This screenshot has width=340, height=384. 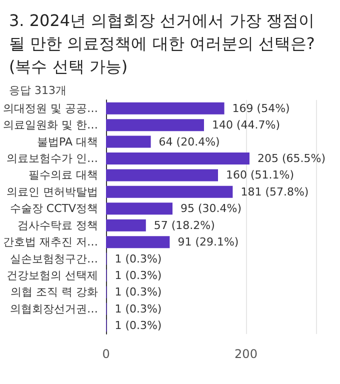 I want to click on data-label: 57 (18.2%), so click(x=184, y=225).